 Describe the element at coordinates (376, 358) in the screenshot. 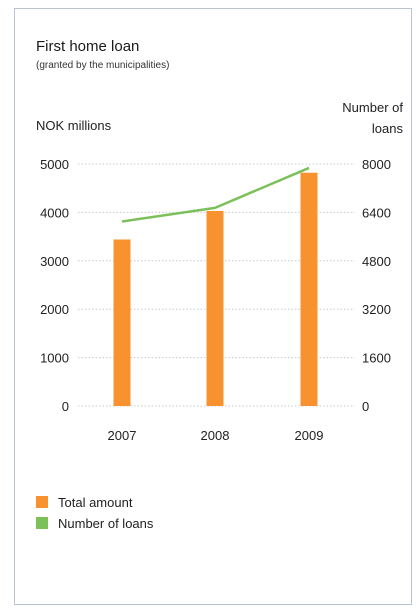

I see `y-tick-label-right: 1600` at that location.